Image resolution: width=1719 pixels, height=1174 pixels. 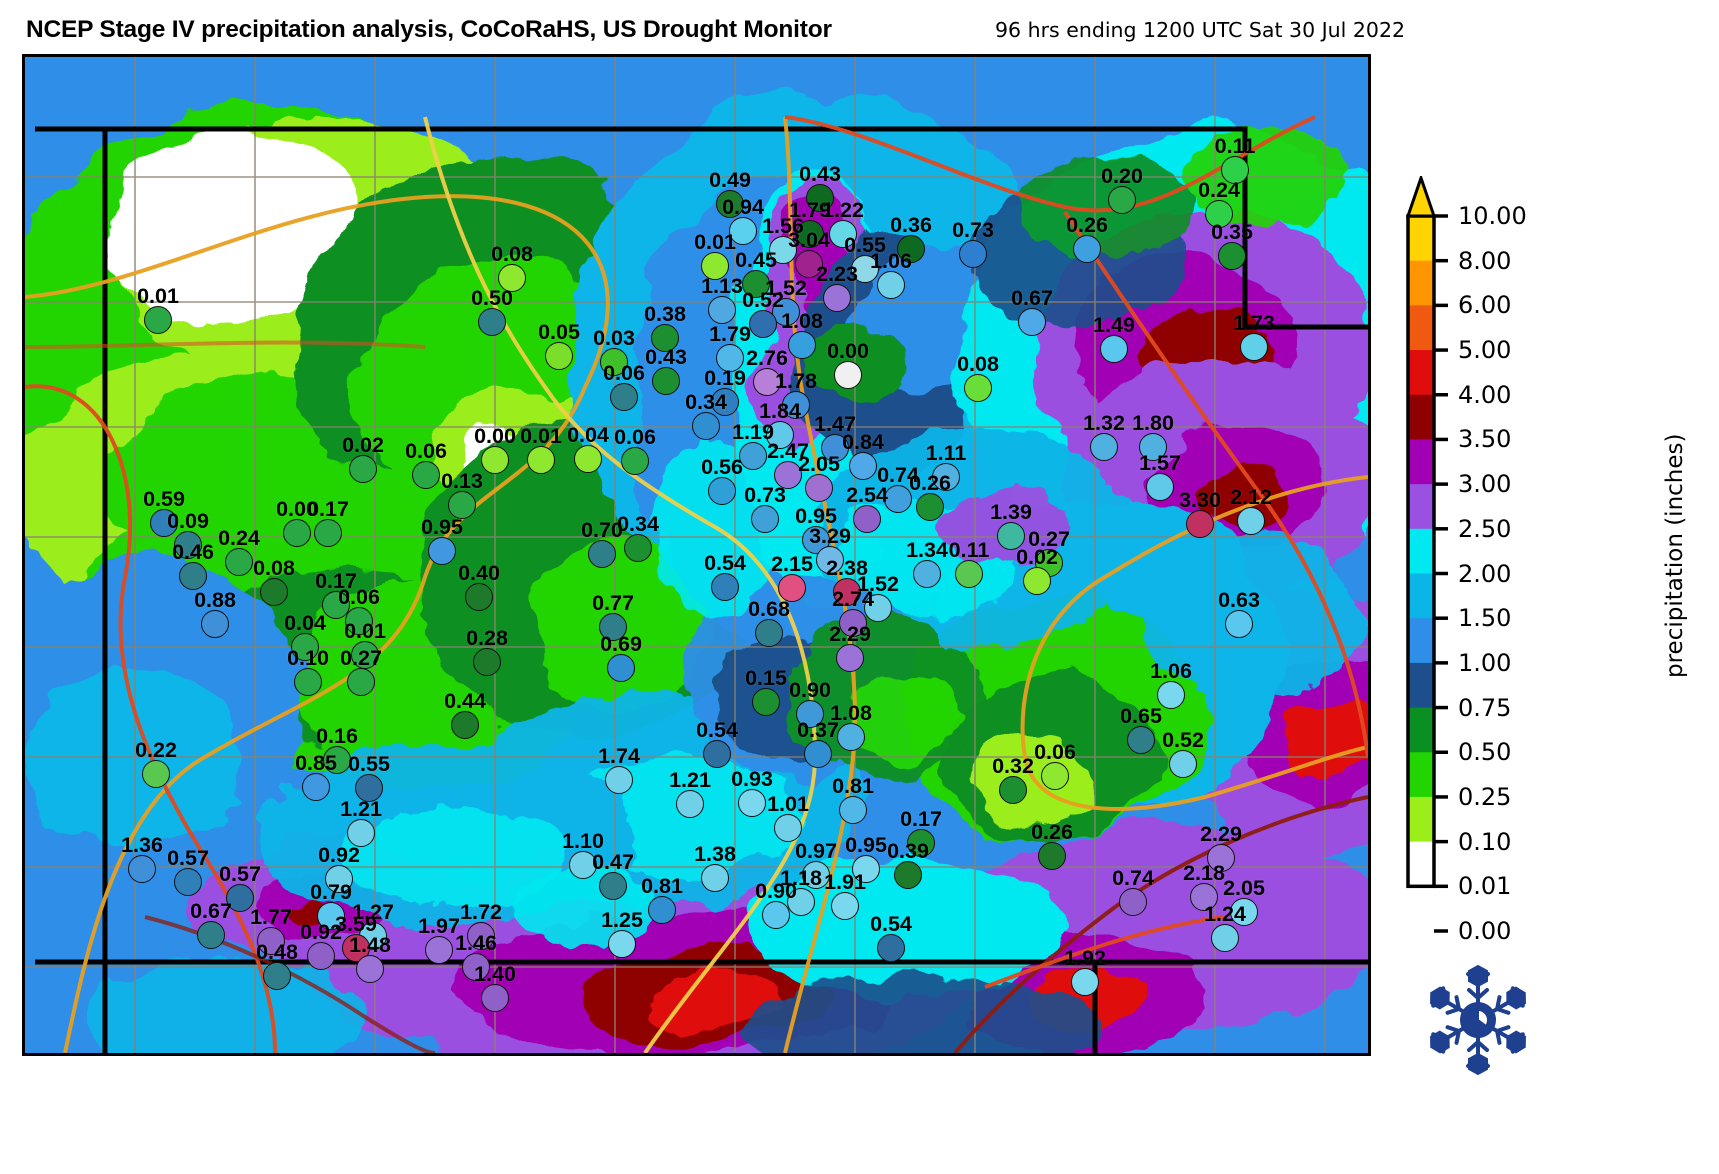 I want to click on station-observation: 0.13, so click(x=462, y=494).